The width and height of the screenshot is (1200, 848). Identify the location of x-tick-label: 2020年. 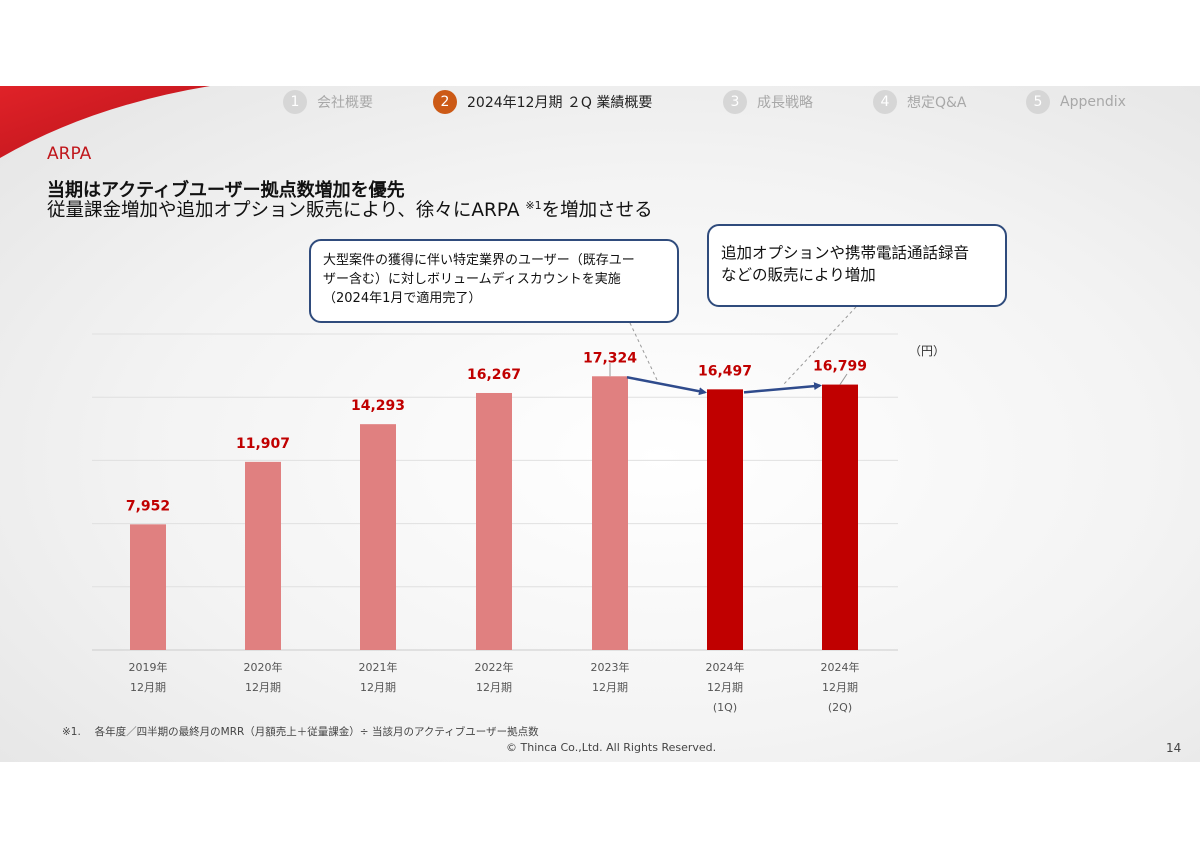
(263, 667).